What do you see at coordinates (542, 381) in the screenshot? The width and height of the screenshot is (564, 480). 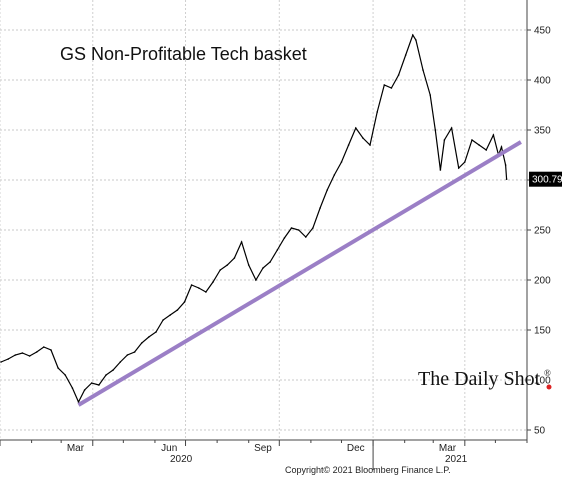 I see `y-tick-label: 100` at bounding box center [542, 381].